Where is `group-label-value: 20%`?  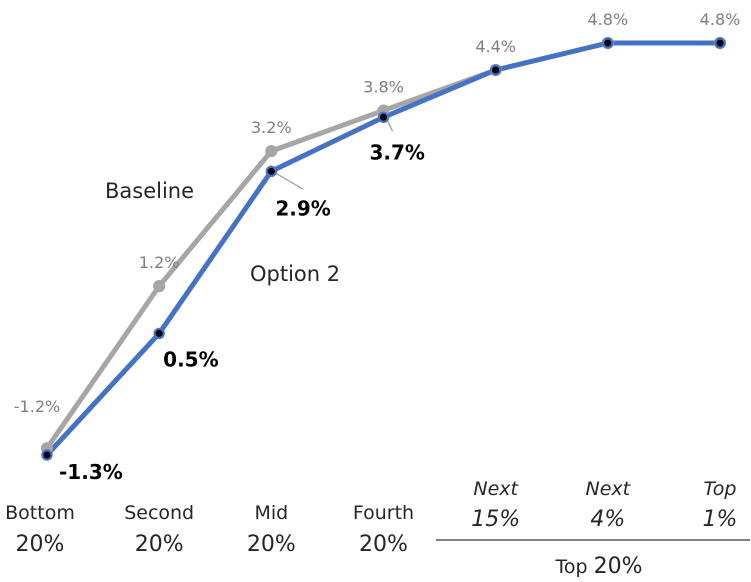
group-label-value: 20% is located at coordinates (618, 566).